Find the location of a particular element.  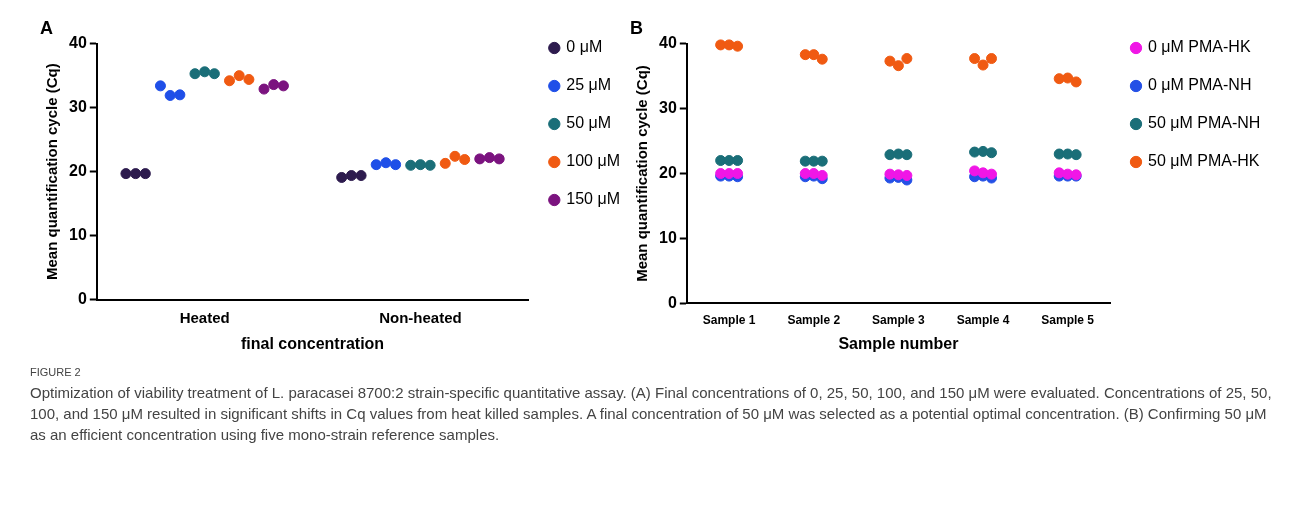

x-tick-label: Sample 3 is located at coordinates (899, 319).